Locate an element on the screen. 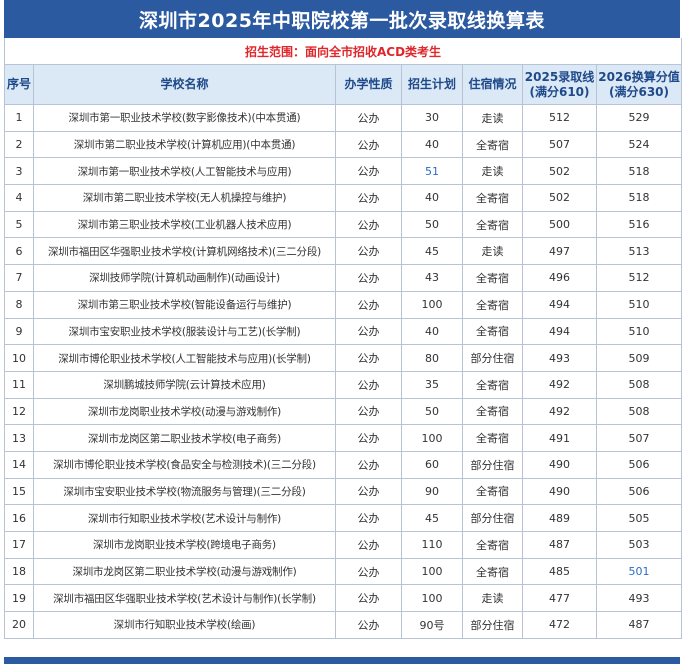 This screenshot has width=684, height=664. header-index: 序号 is located at coordinates (19, 84).